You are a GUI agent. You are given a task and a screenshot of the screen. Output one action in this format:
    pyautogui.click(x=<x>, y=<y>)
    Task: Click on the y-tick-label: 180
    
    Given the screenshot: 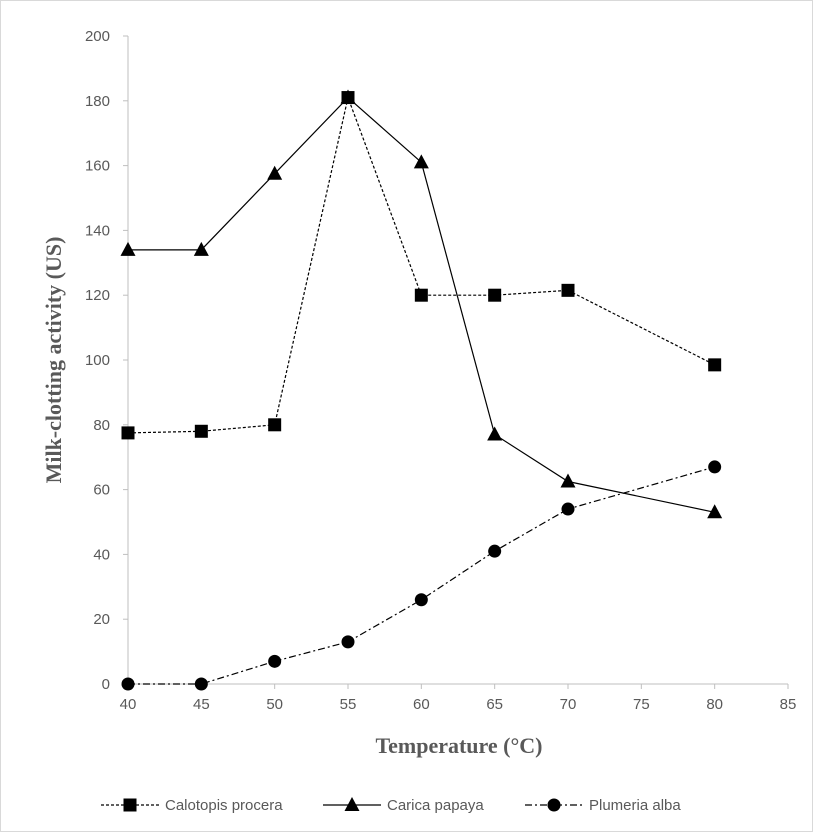 What is the action you would take?
    pyautogui.click(x=97, y=101)
    